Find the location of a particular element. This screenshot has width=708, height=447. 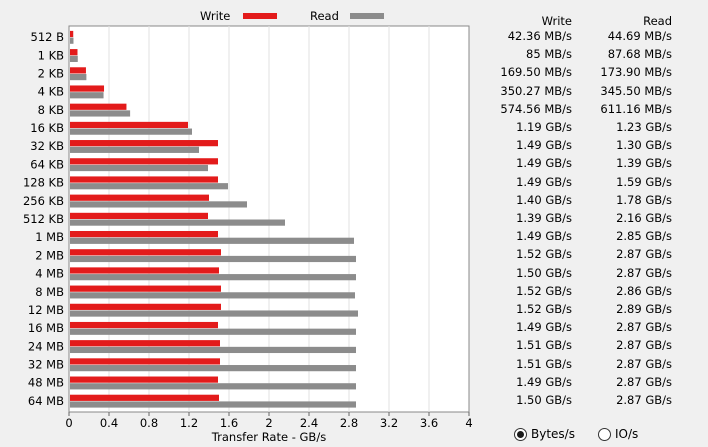

table-row: 1.52 GB/s 2.87 GB/s is located at coordinates (585, 256).